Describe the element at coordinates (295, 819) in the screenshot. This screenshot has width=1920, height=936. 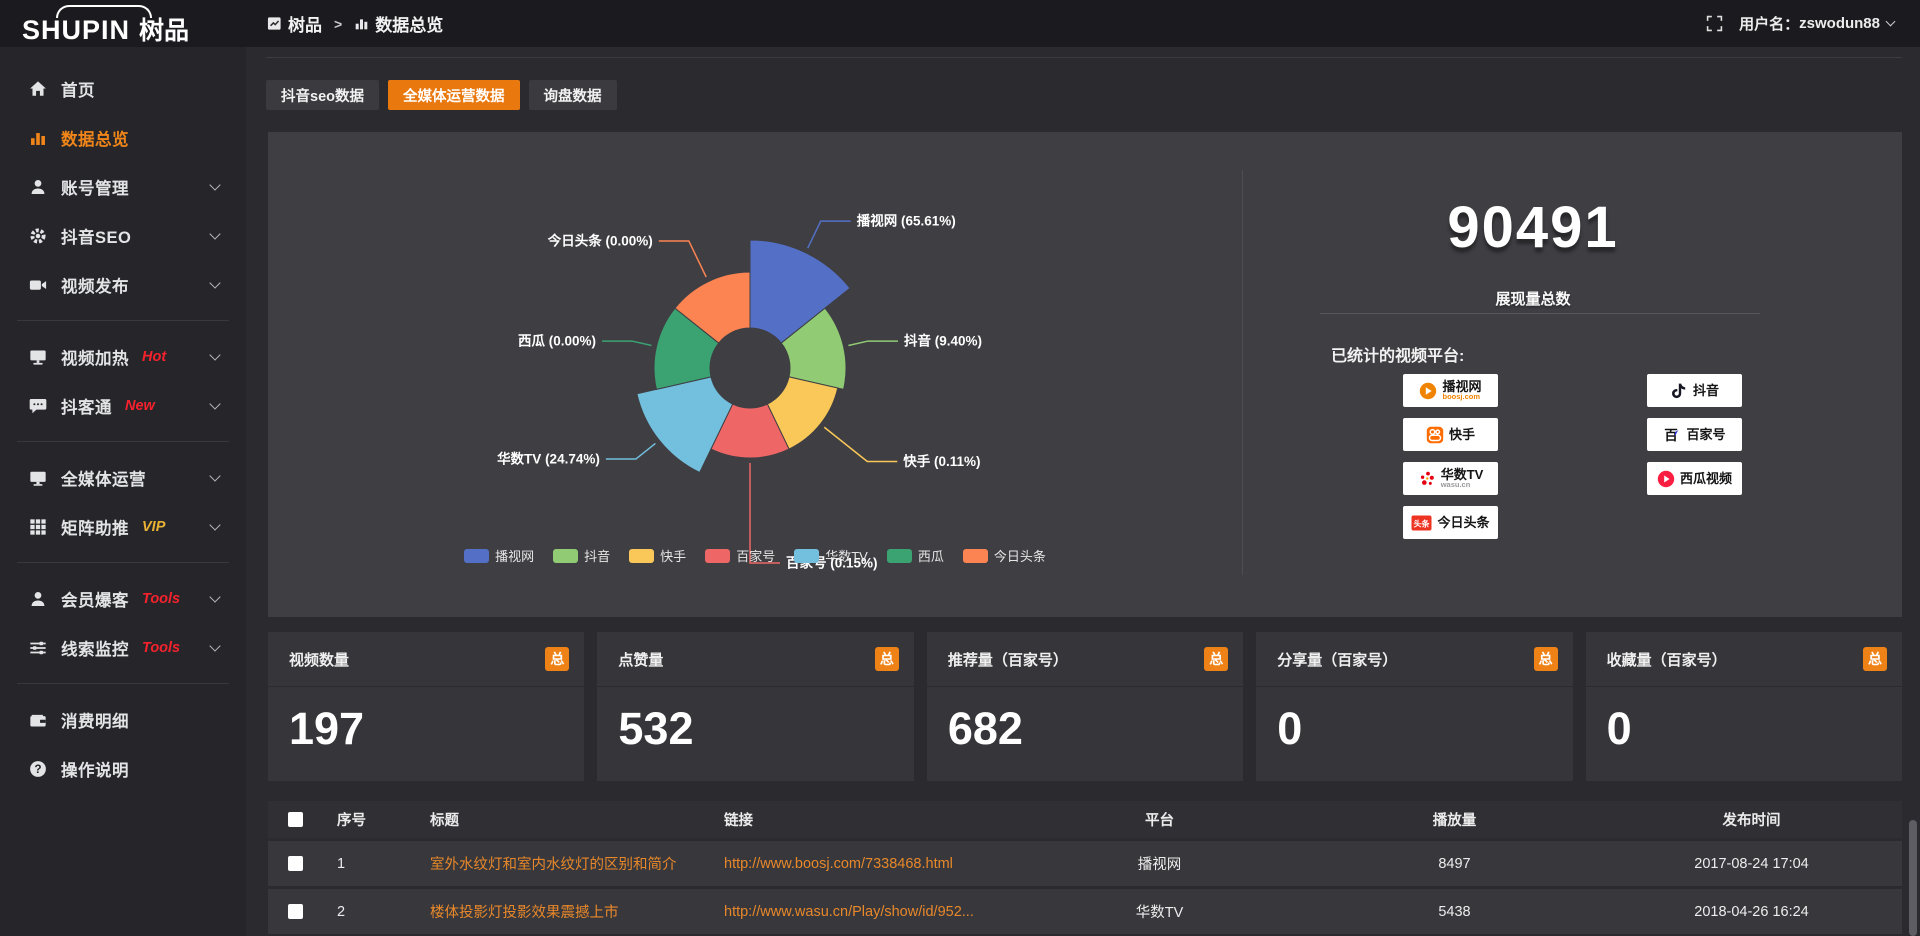
I see `select-all-checkbox` at that location.